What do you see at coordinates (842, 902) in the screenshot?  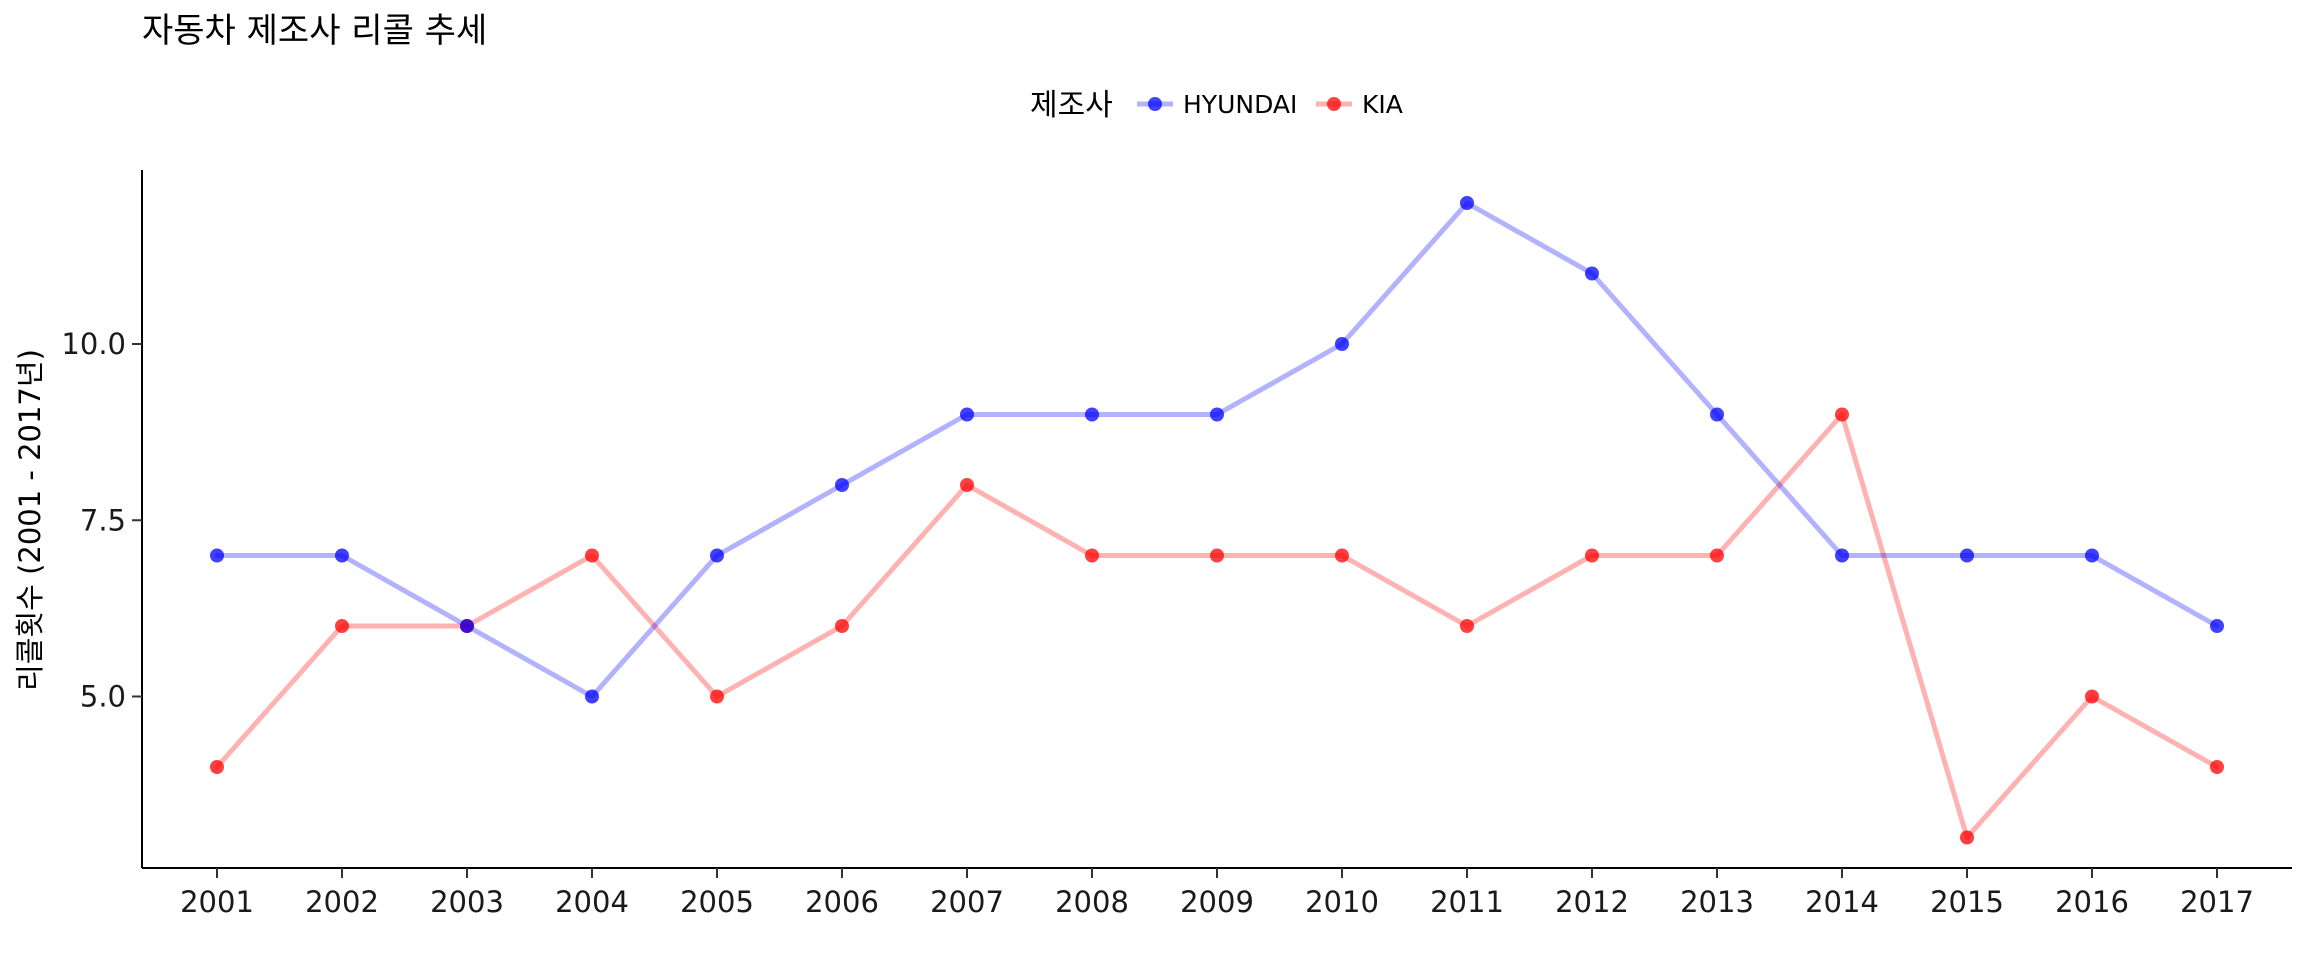 I see `x-tick-label: 2006` at bounding box center [842, 902].